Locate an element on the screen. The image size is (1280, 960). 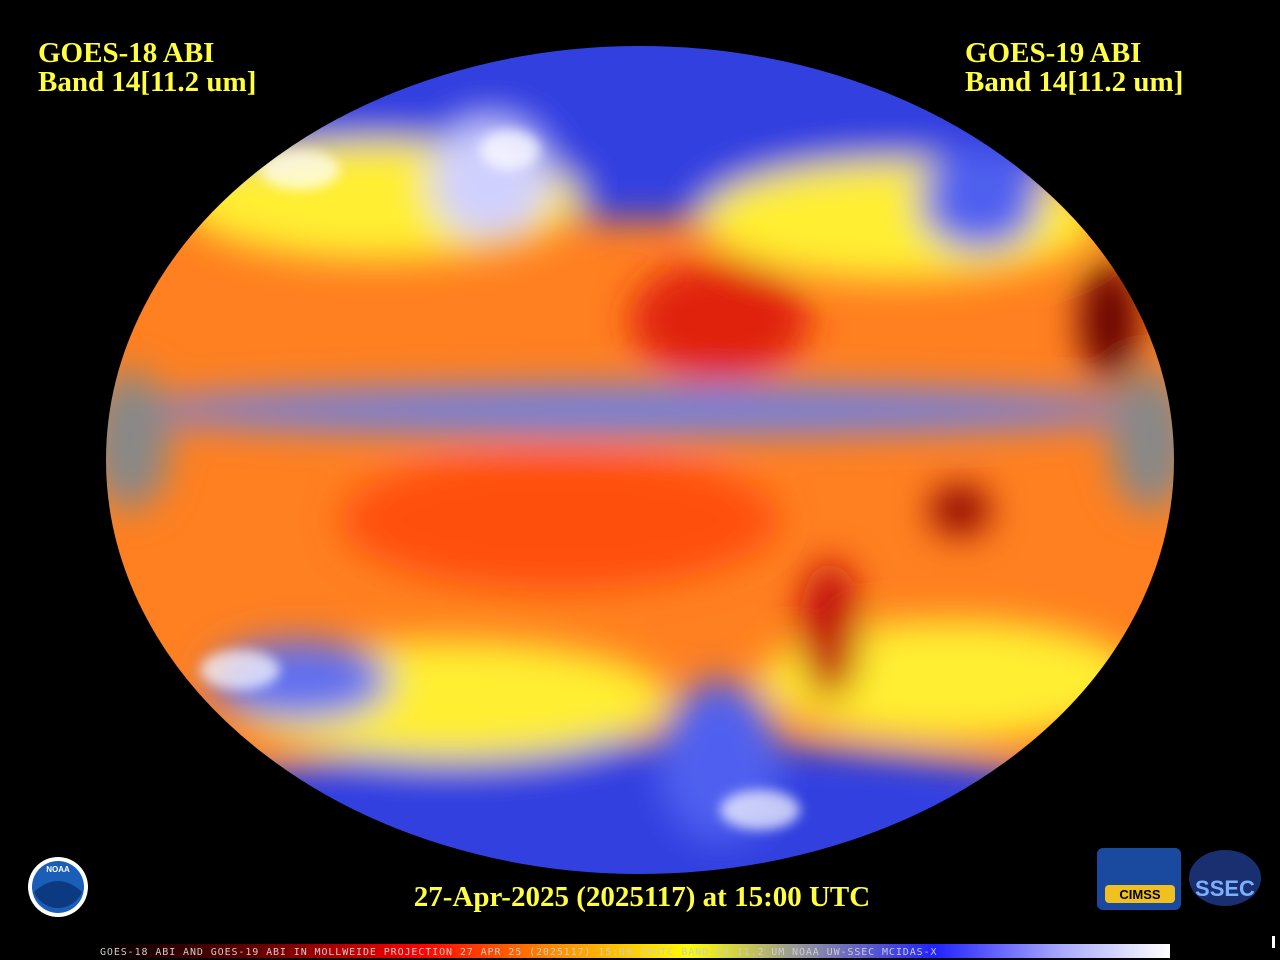
noaa-text: NOAA is located at coordinates (58, 869).